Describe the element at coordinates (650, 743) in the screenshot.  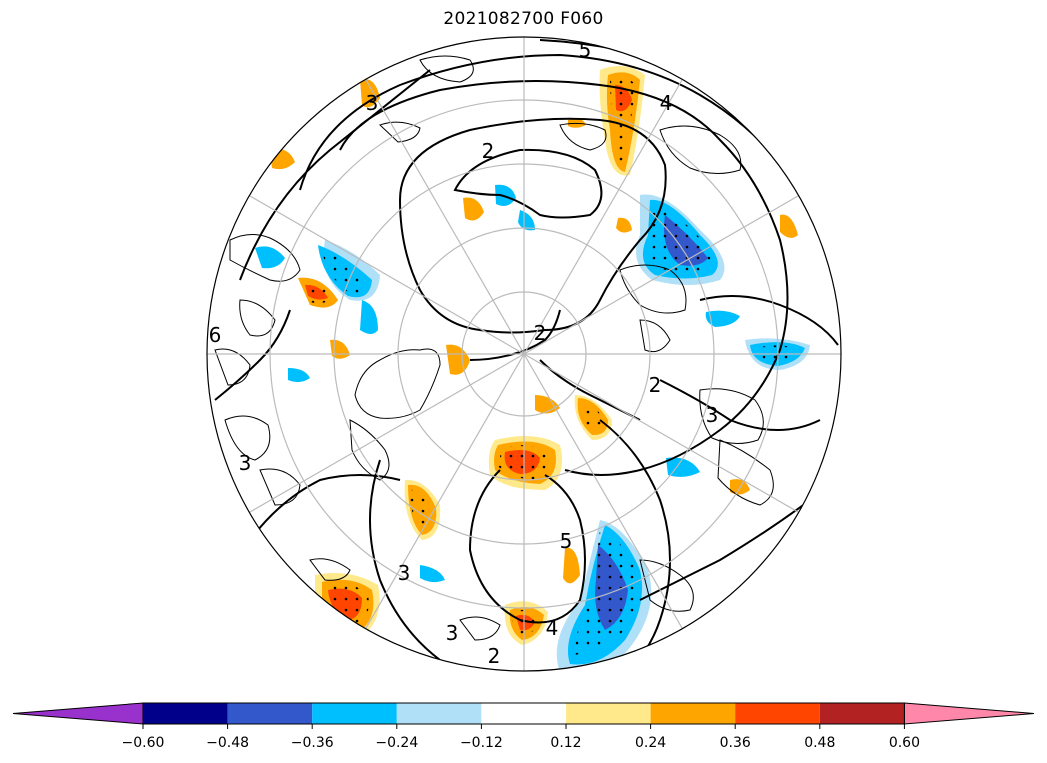
I see `colorbar-tick-label: 0.24` at that location.